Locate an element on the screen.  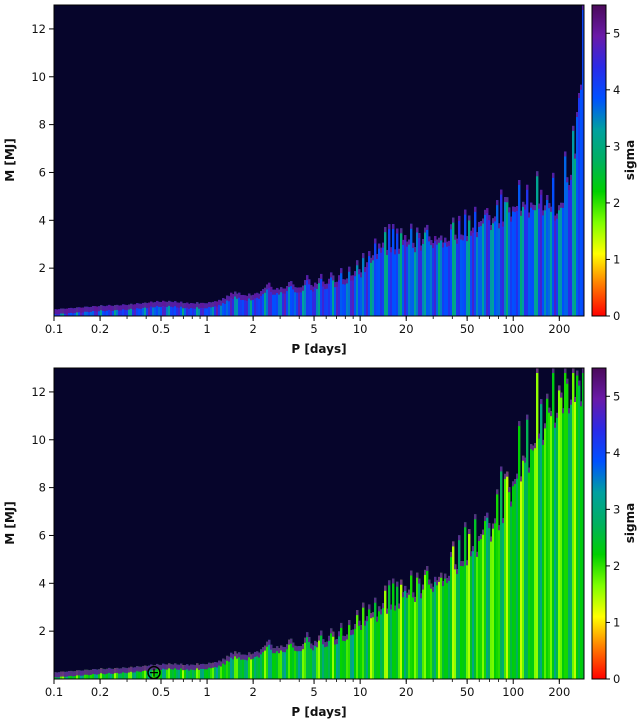
x-tick-label: 100 is located at coordinates (513, 329).